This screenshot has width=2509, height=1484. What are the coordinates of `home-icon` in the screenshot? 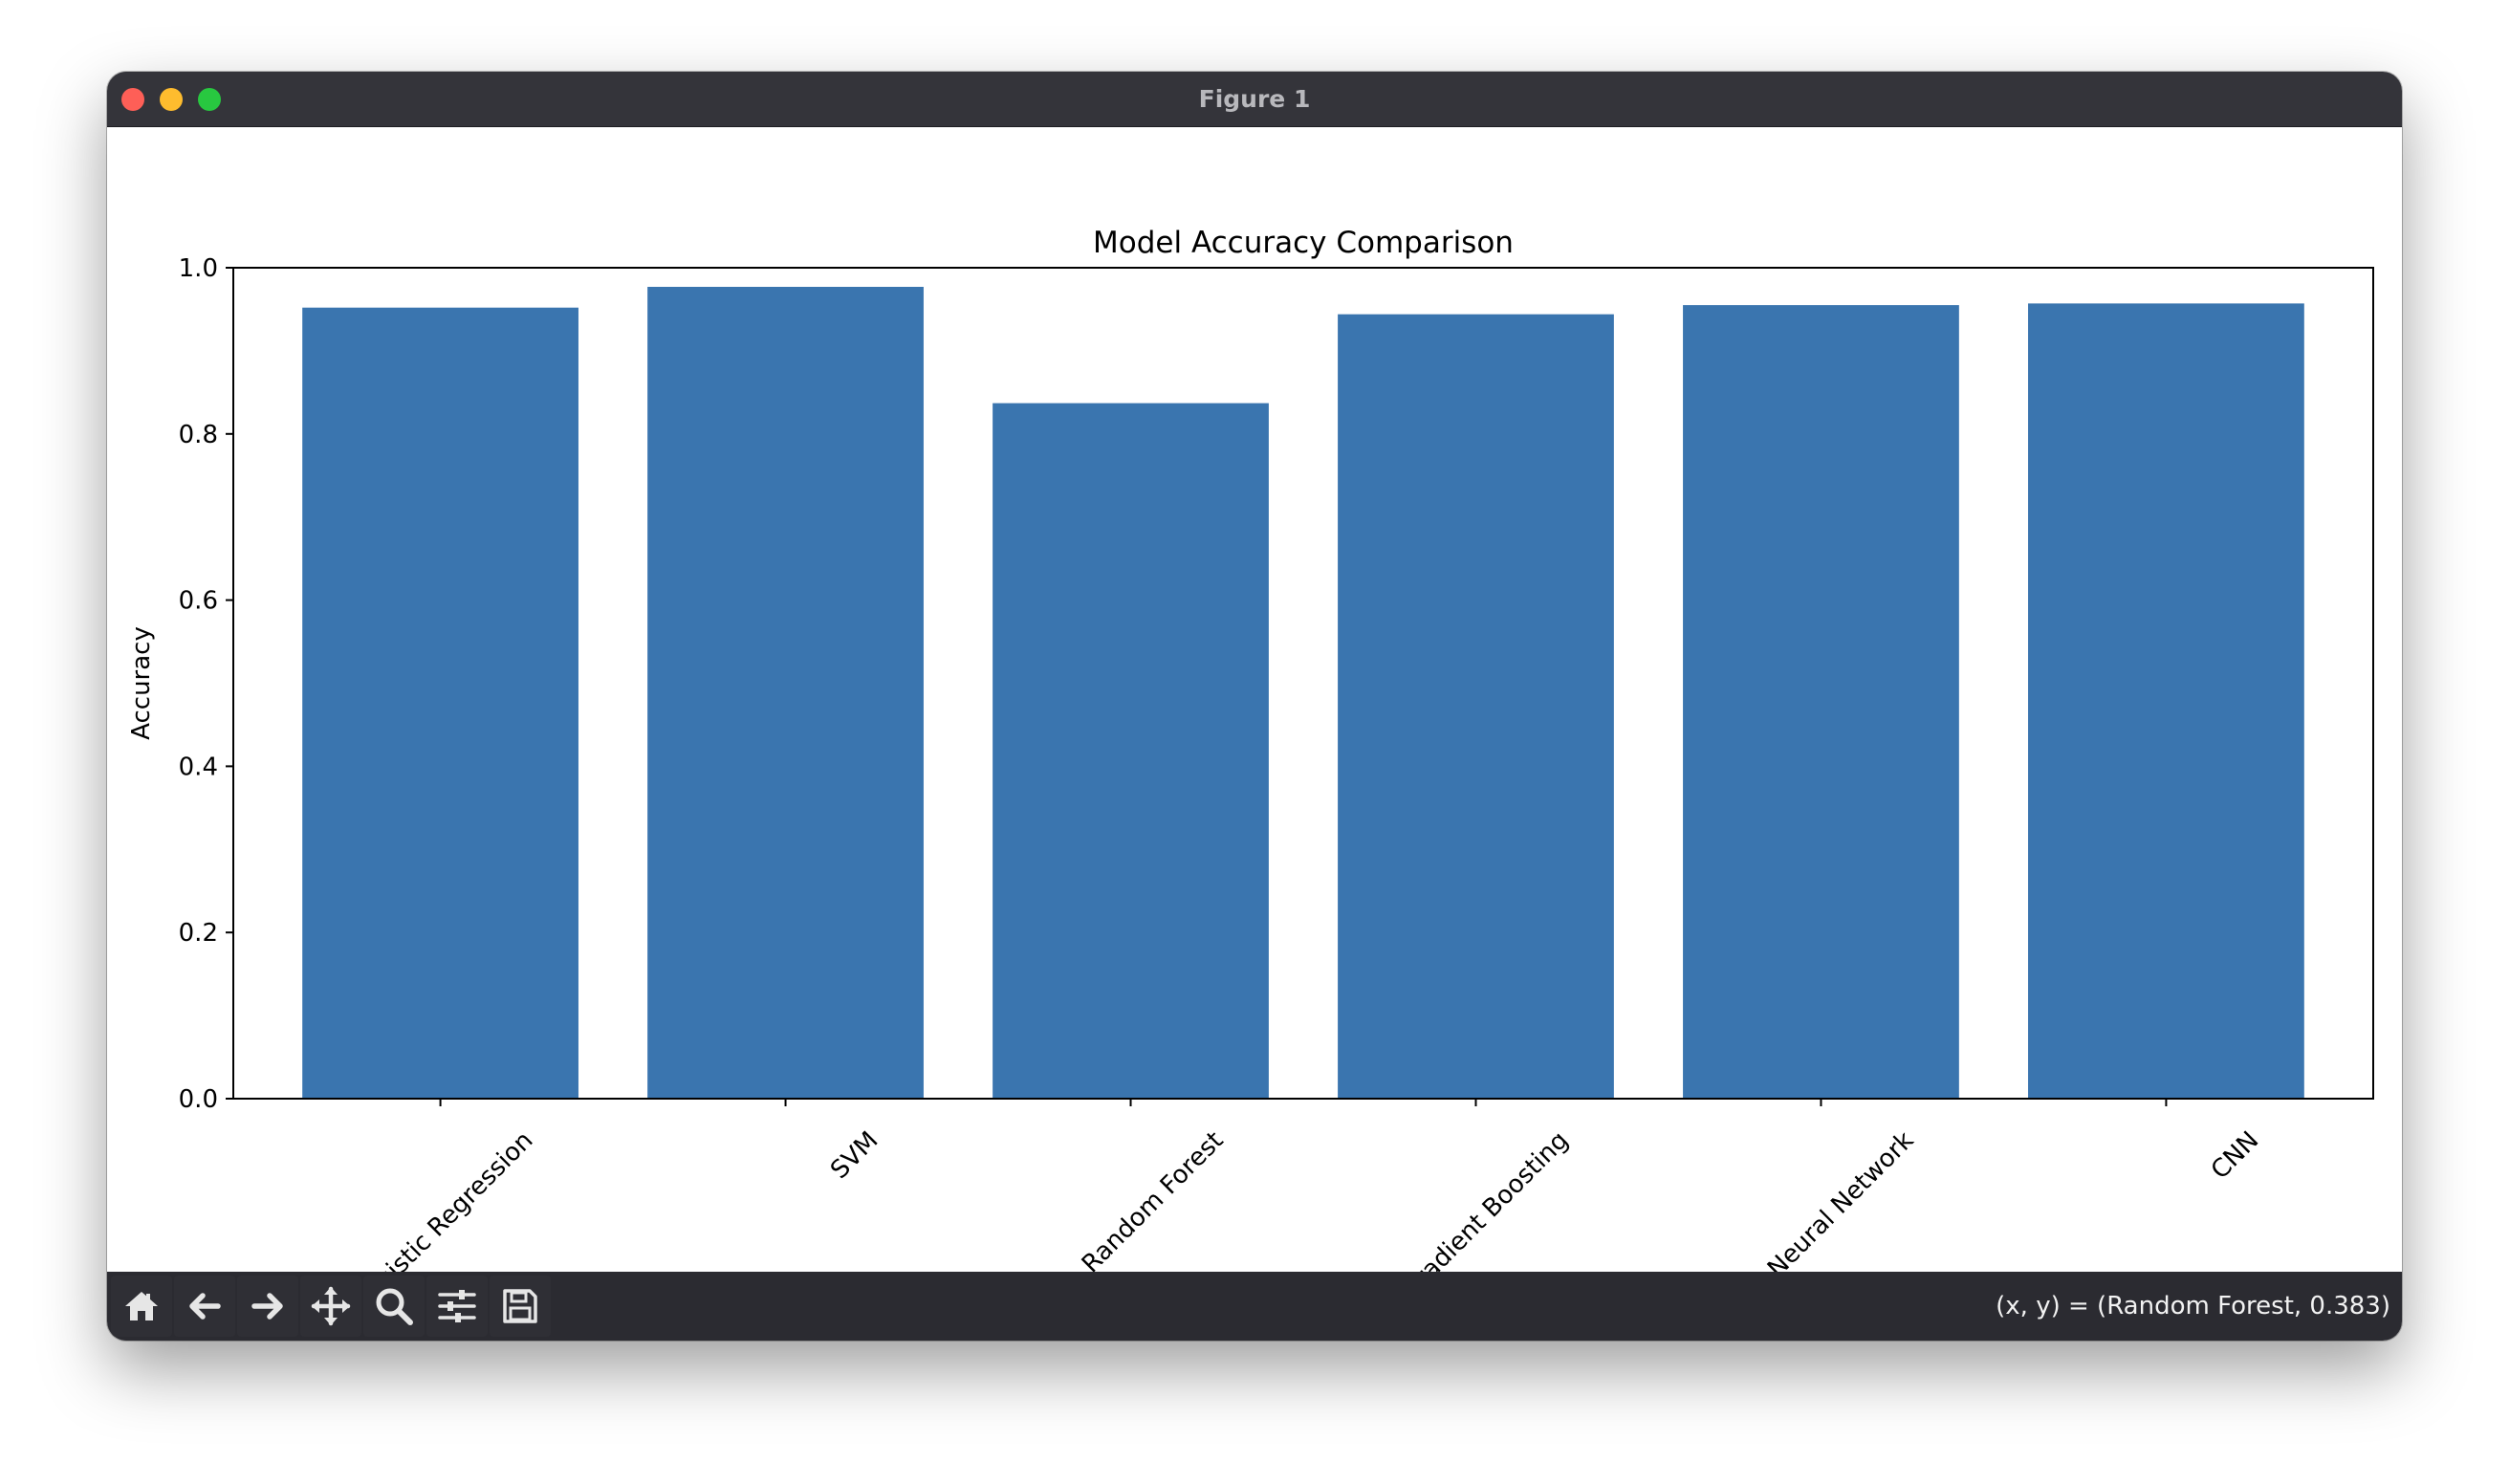 It's located at (142, 1306).